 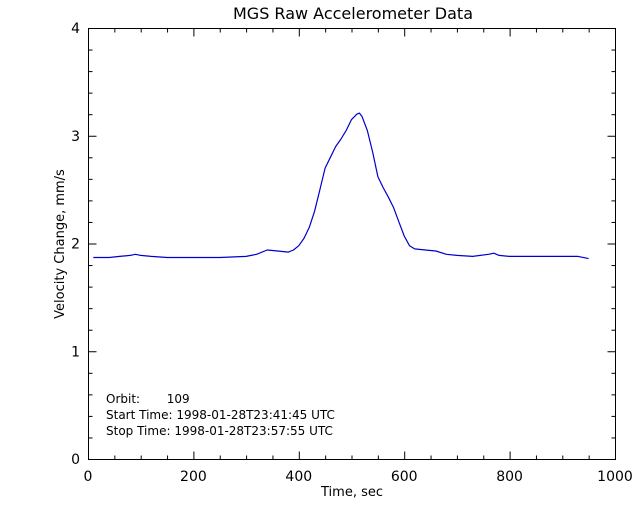 I want to click on x-tick-label: 800, so click(x=509, y=477).